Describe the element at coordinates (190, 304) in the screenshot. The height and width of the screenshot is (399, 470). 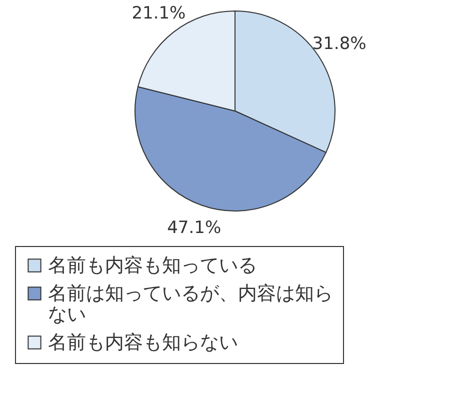
I see `legend-label: 名前は知っているが、内容は知らない` at that location.